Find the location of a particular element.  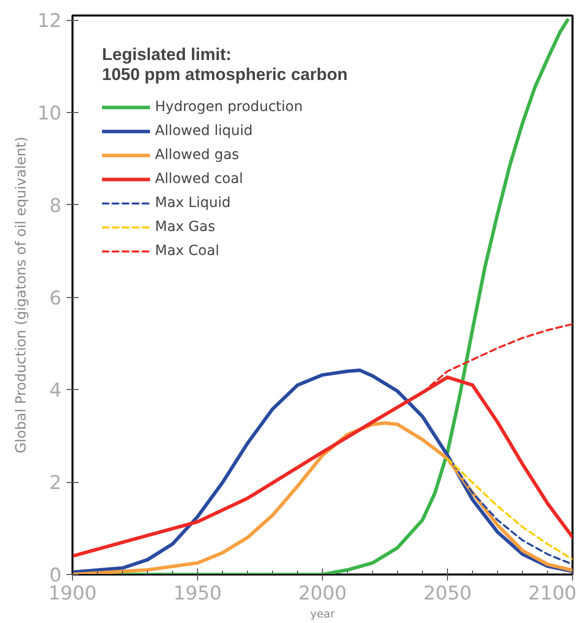

y-tick-label: 4 is located at coordinates (55, 391).